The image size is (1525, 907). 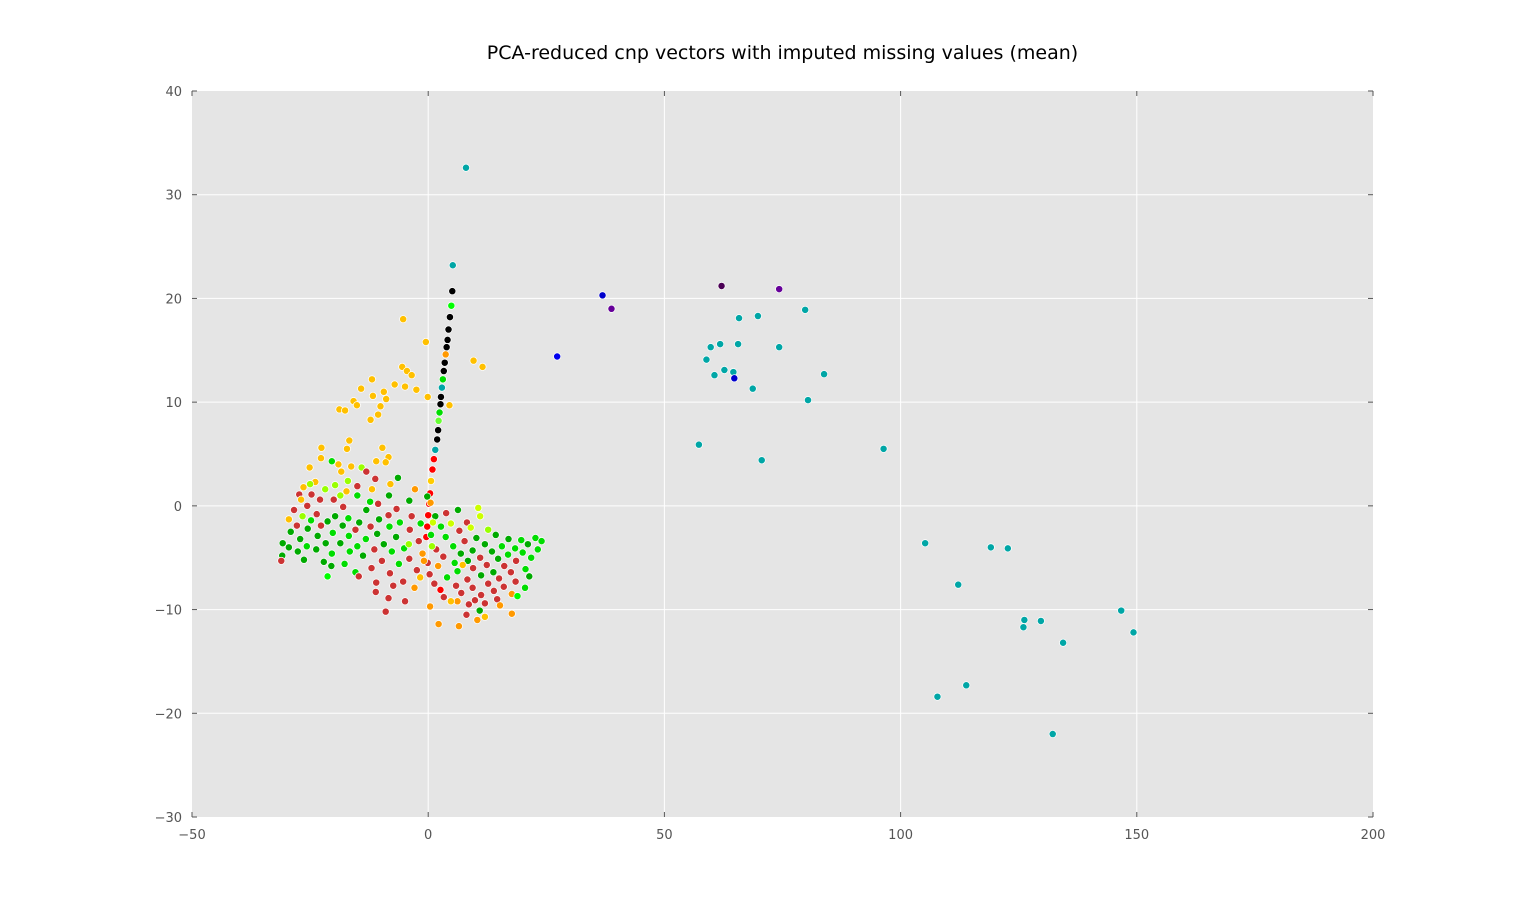 What do you see at coordinates (664, 835) in the screenshot?
I see `x-tick-label: 50` at bounding box center [664, 835].